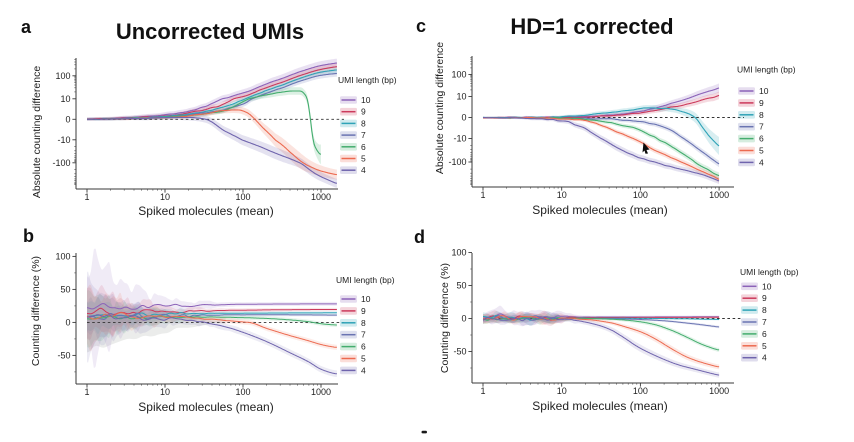  I want to click on svg-text: d, so click(419, 237).